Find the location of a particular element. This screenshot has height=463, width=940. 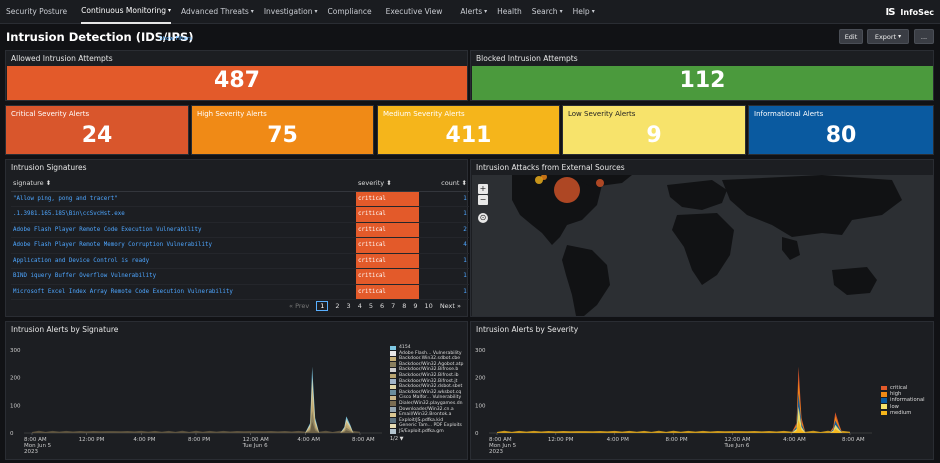

nav-item-compliance: Compliance is located at coordinates (350, 12).